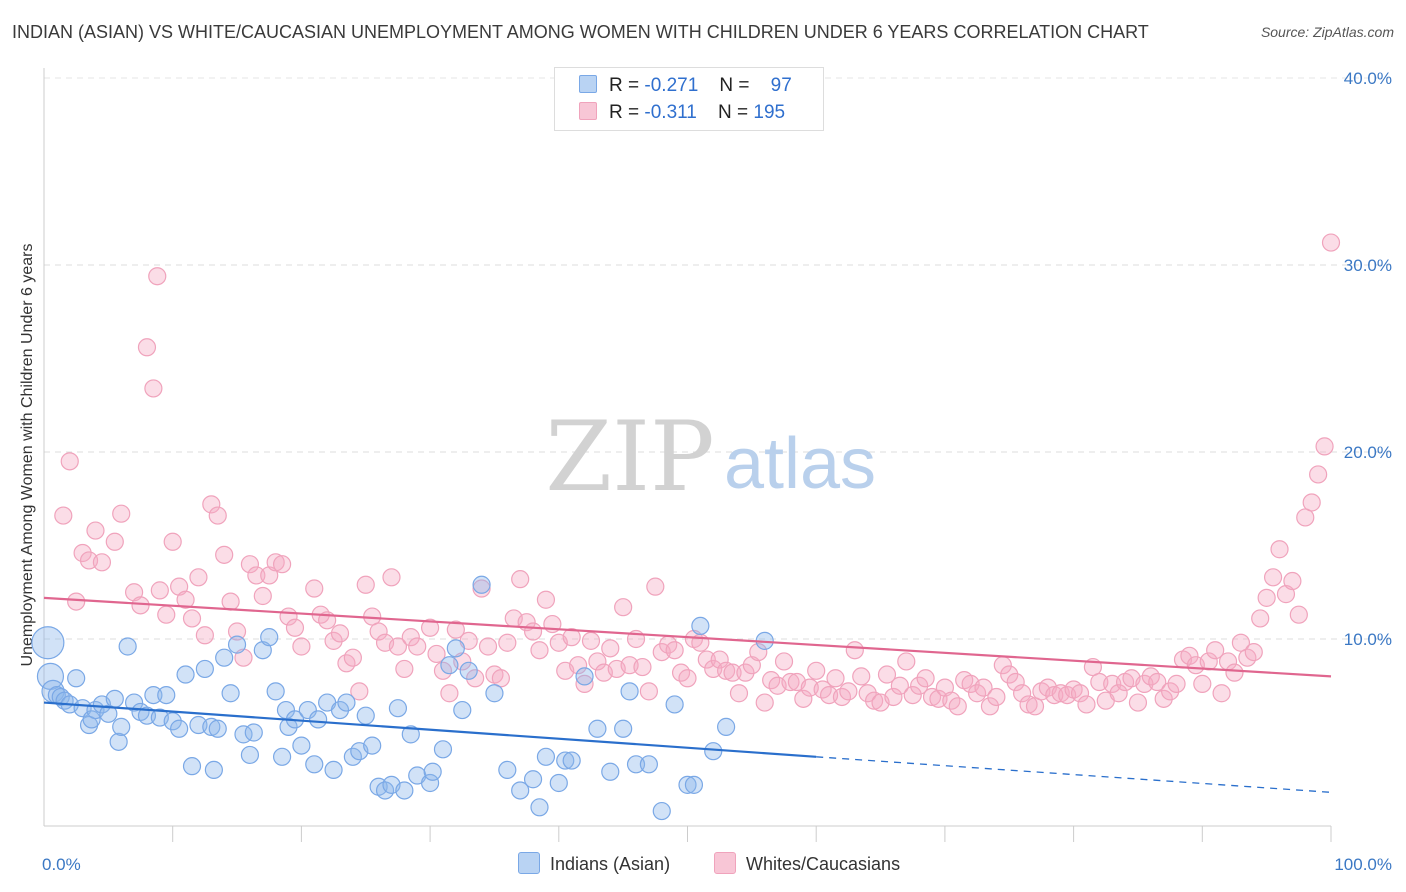  What do you see at coordinates (430, 729) in the screenshot?
I see `indians-trend-line` at bounding box center [430, 729].